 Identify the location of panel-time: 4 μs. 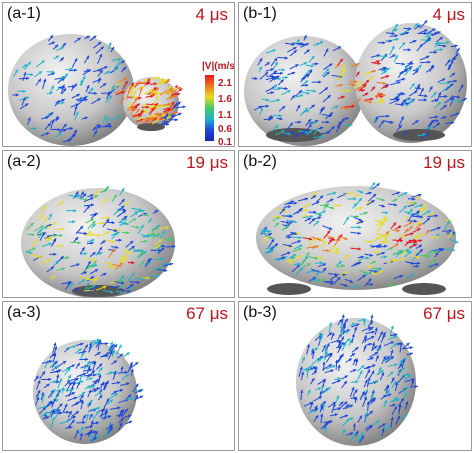
(448, 14).